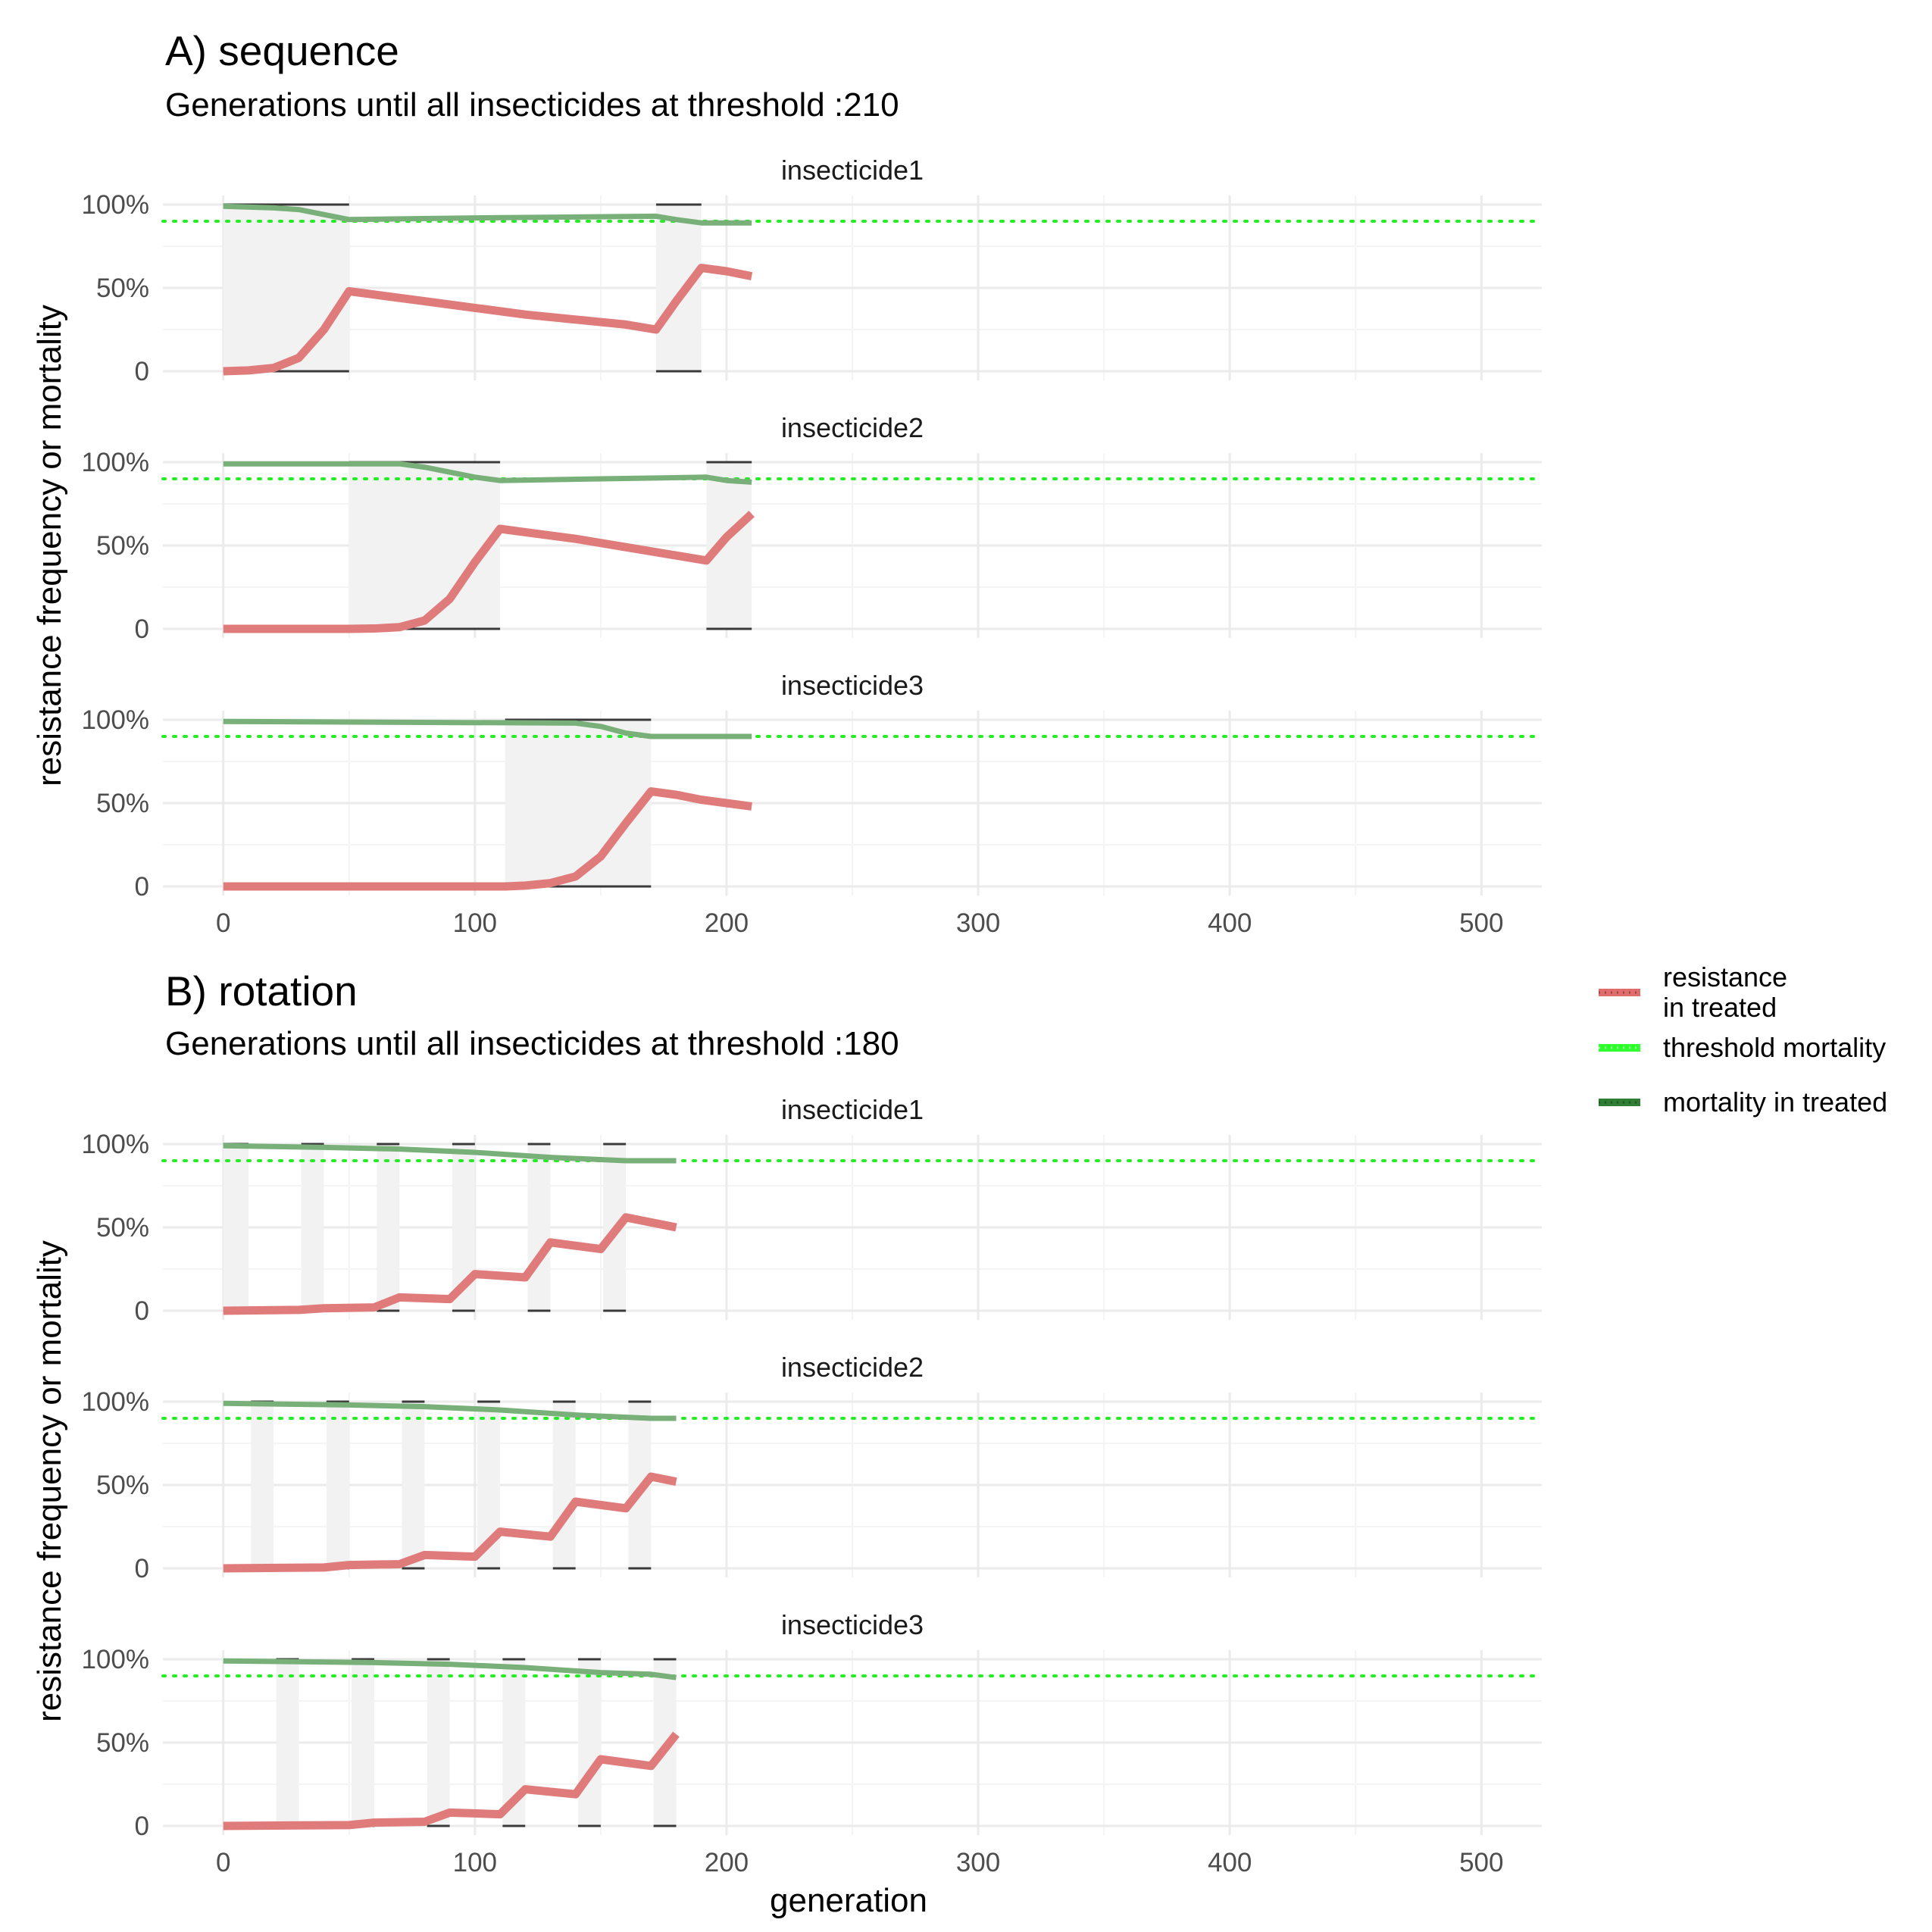  I want to click on legend-label: threshold mortality, so click(1775, 1047).